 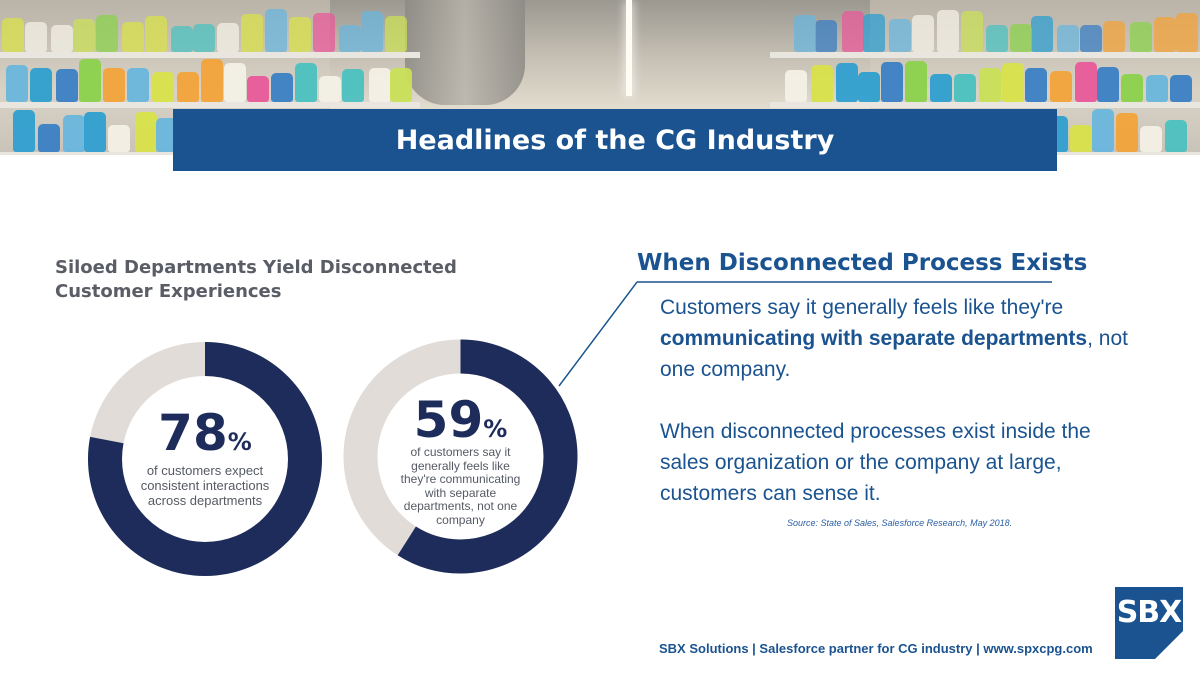 What do you see at coordinates (460, 465) in the screenshot?
I see `caption-line: generally feels like` at bounding box center [460, 465].